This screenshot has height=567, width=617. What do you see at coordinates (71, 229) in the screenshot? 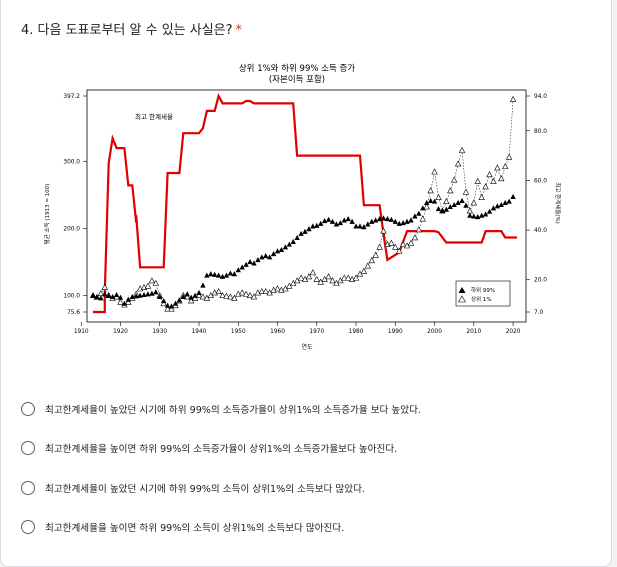
I see `left-tick-label: 200.0` at bounding box center [71, 229].